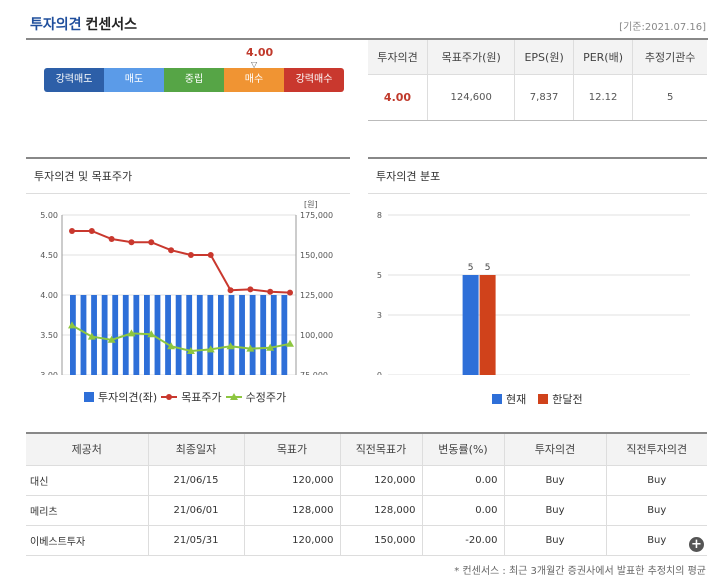 The width and height of the screenshot is (714, 586). What do you see at coordinates (292, 449) in the screenshot?
I see `brk-head-target: 목표가` at bounding box center [292, 449].